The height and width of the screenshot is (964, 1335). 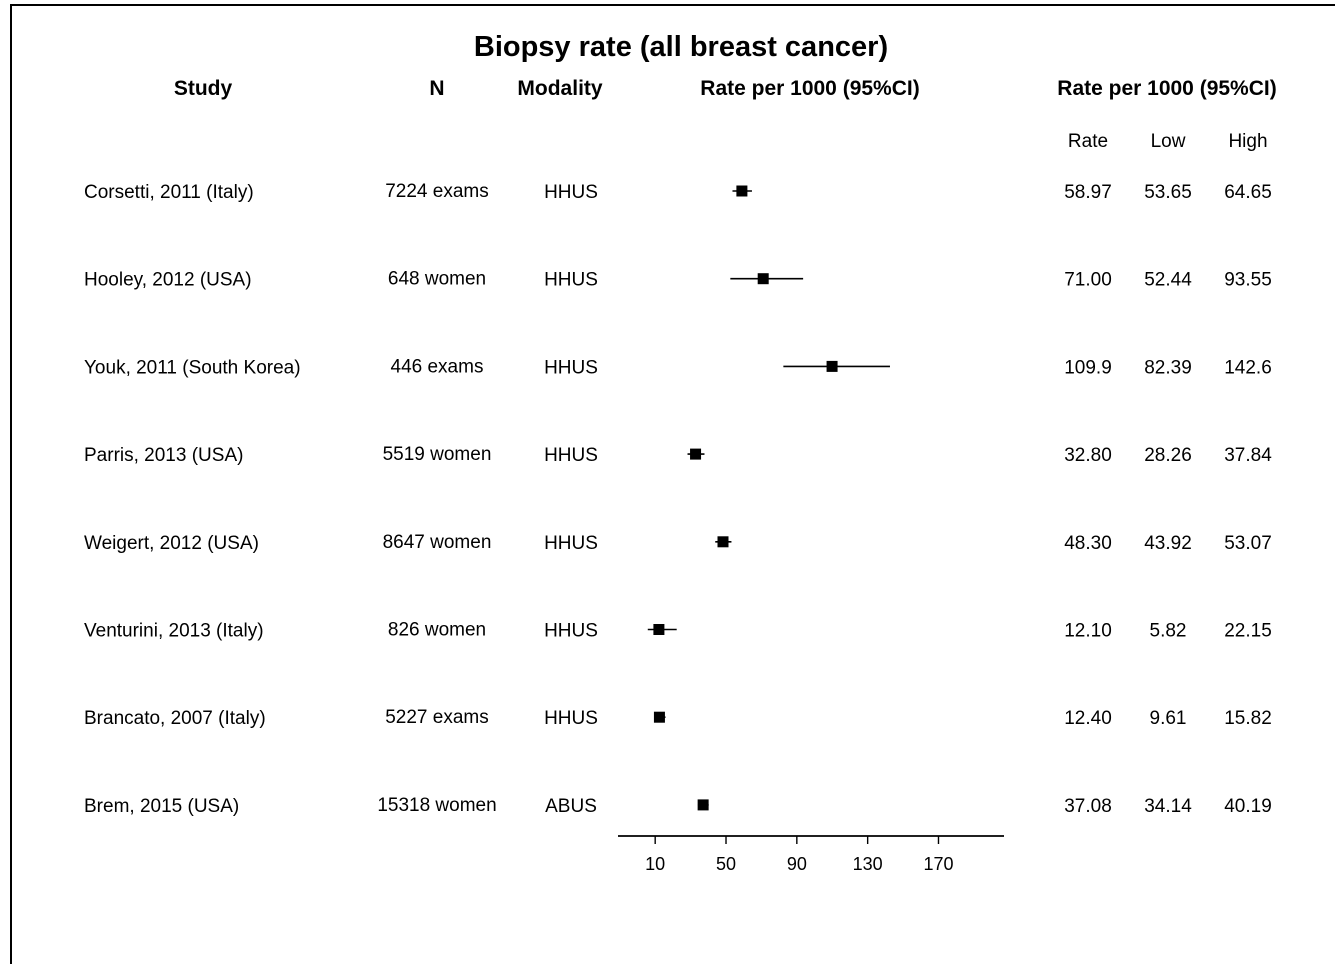 I want to click on sample-size: 648 women, so click(x=437, y=279).